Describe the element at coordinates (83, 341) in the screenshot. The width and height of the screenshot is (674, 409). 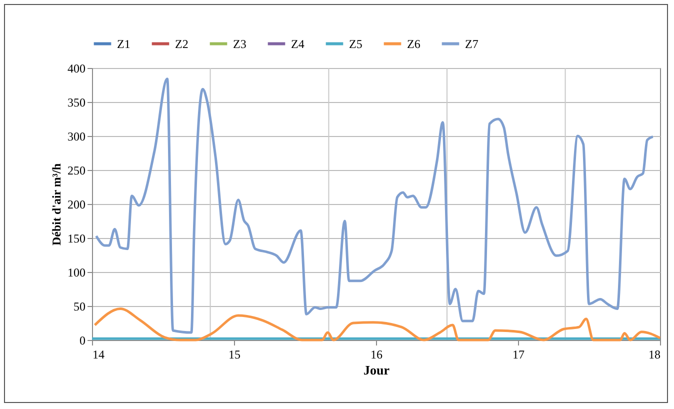
I see `y-tick-label: 0` at that location.